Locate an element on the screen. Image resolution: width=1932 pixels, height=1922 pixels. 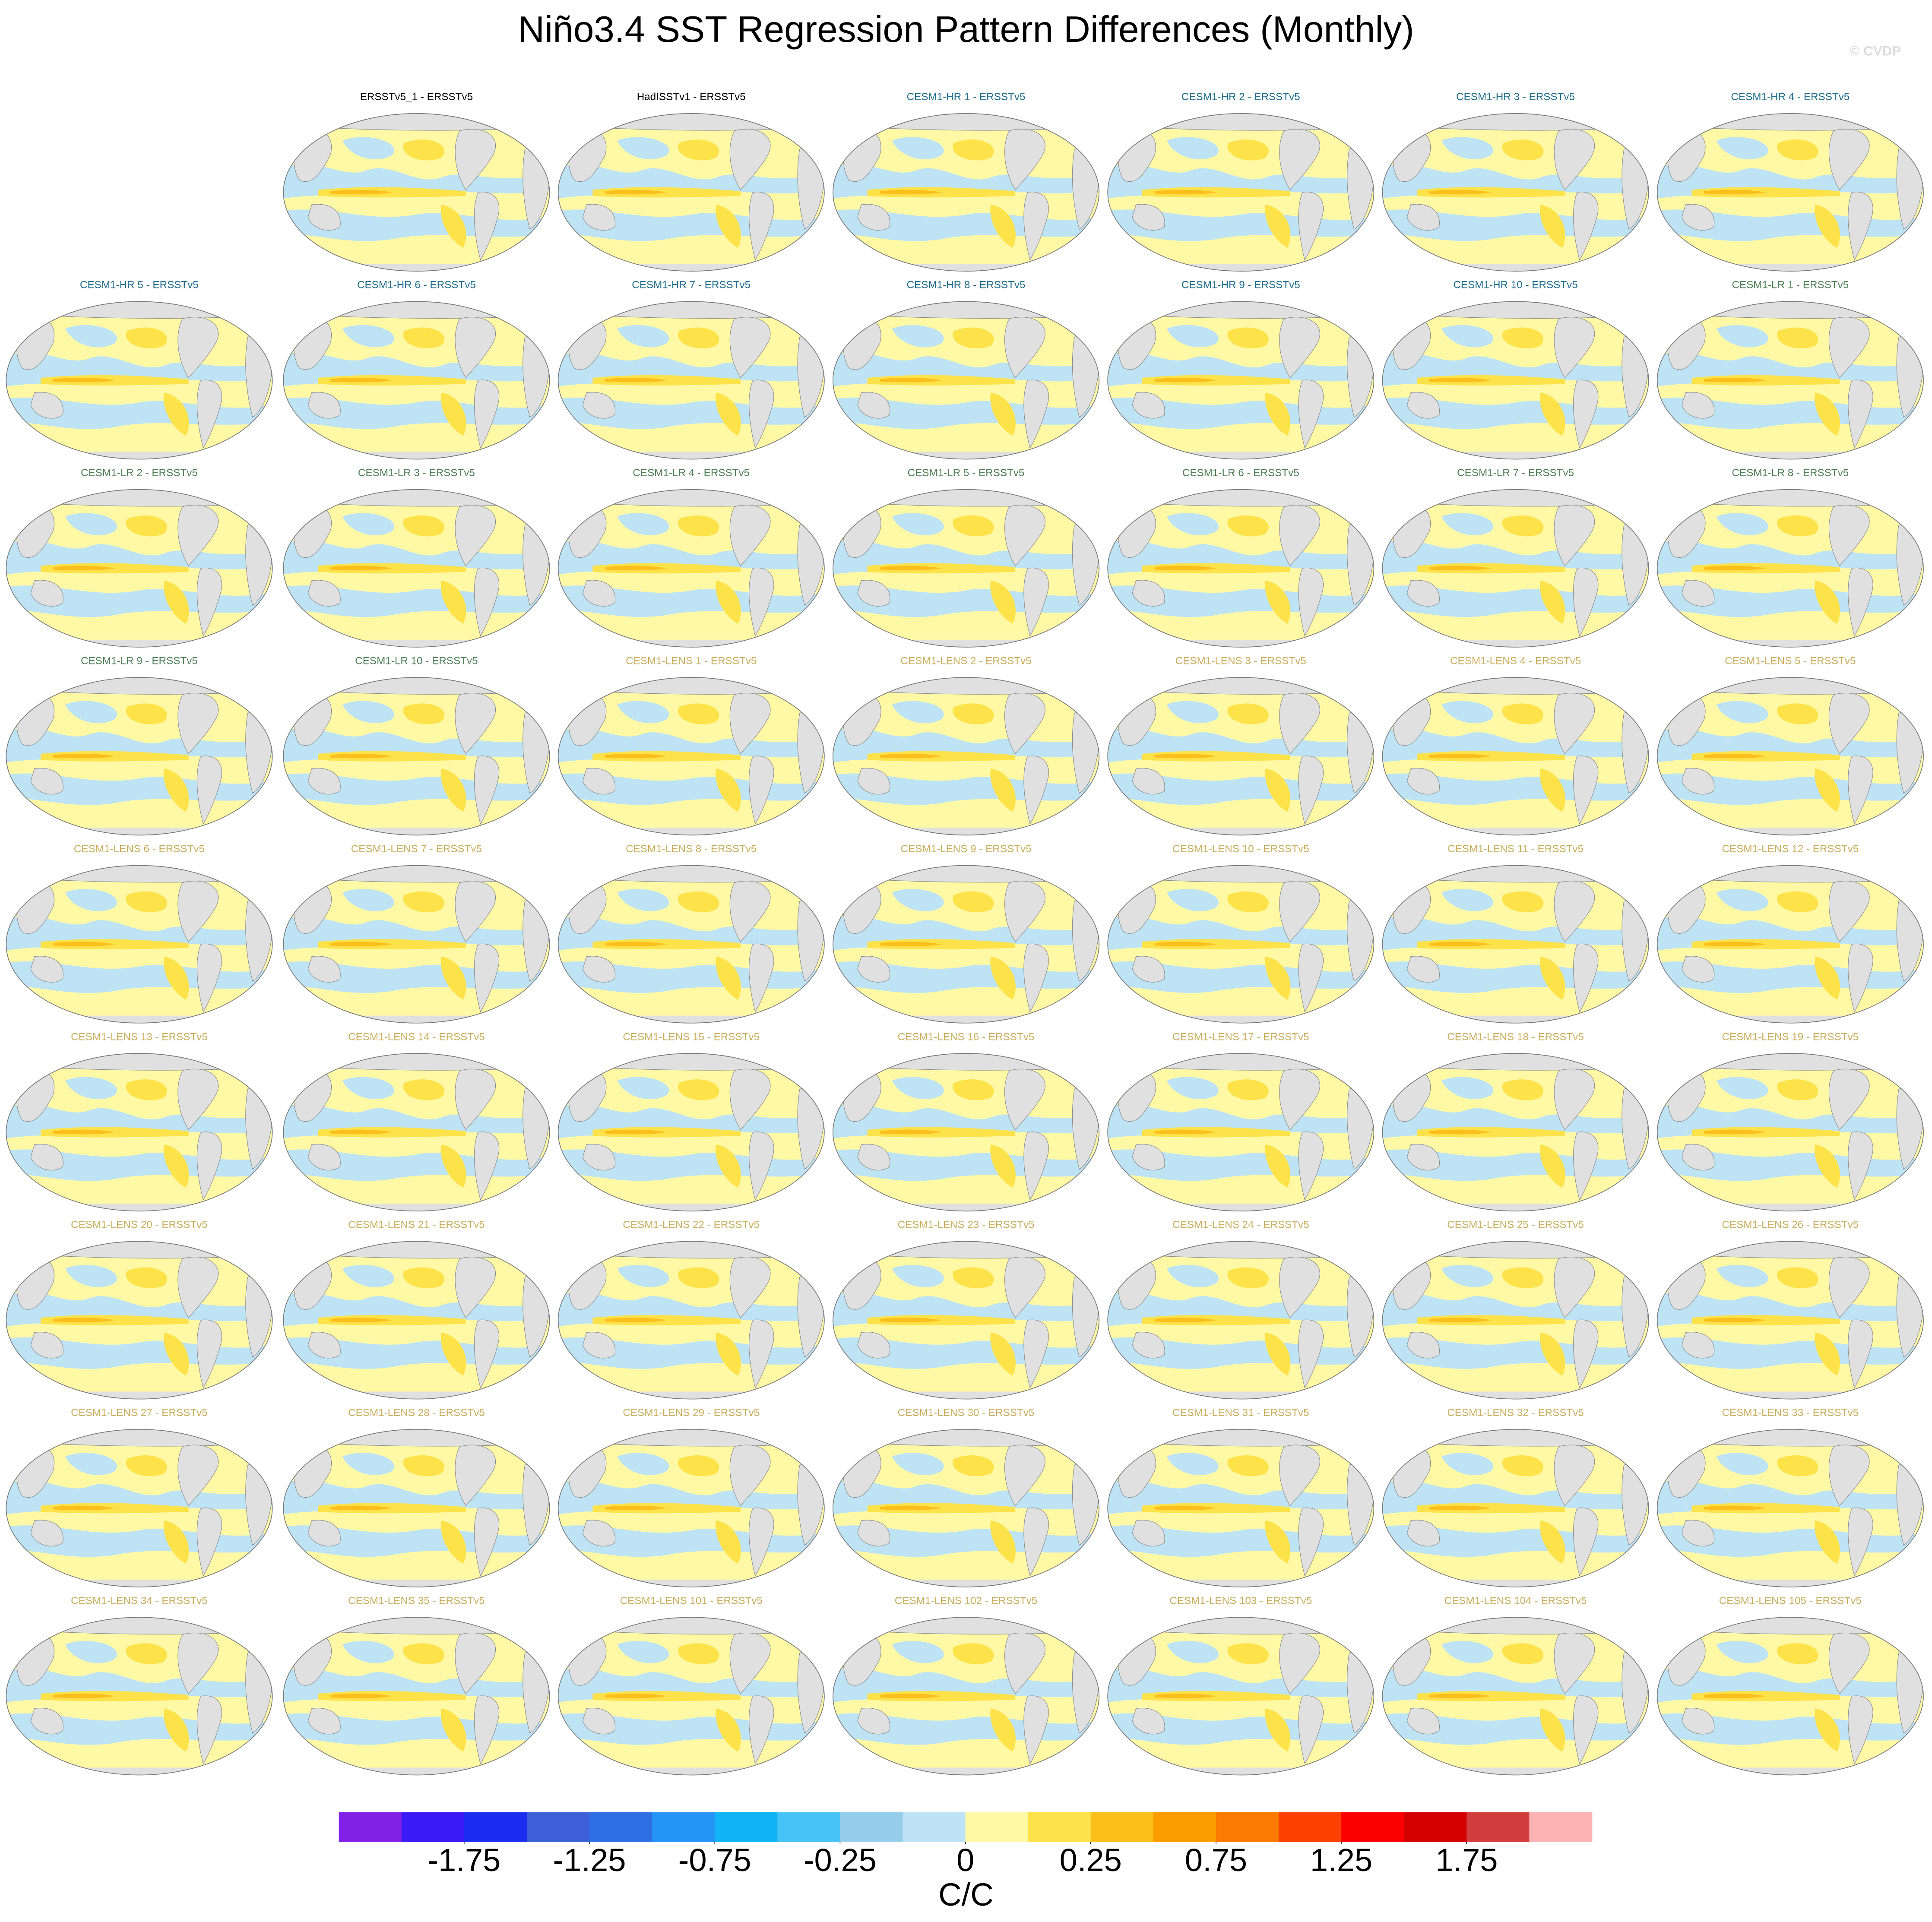
panel-title: CESM1-LENS 17 - ERSSTv5 is located at coordinates (1241, 1037).